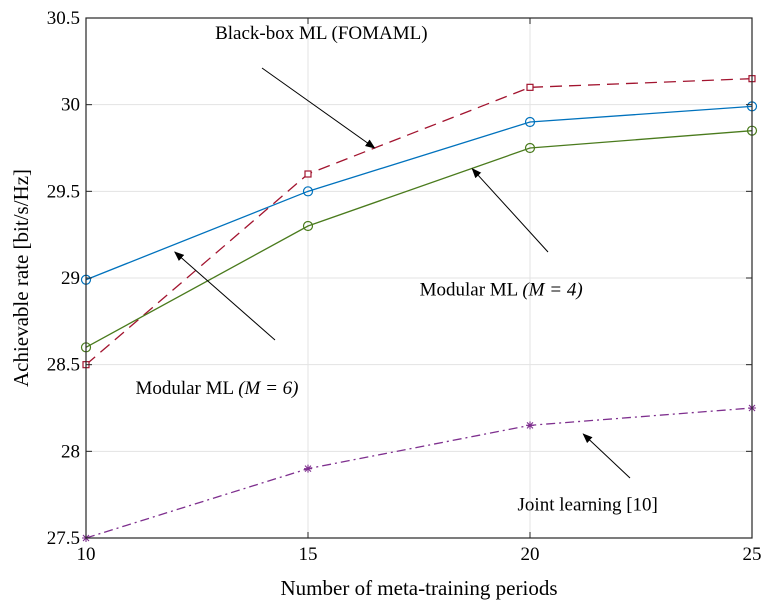 Image resolution: width=762 pixels, height=602 pixels. I want to click on annotation-label-3: Joint learning [10], so click(588, 504).